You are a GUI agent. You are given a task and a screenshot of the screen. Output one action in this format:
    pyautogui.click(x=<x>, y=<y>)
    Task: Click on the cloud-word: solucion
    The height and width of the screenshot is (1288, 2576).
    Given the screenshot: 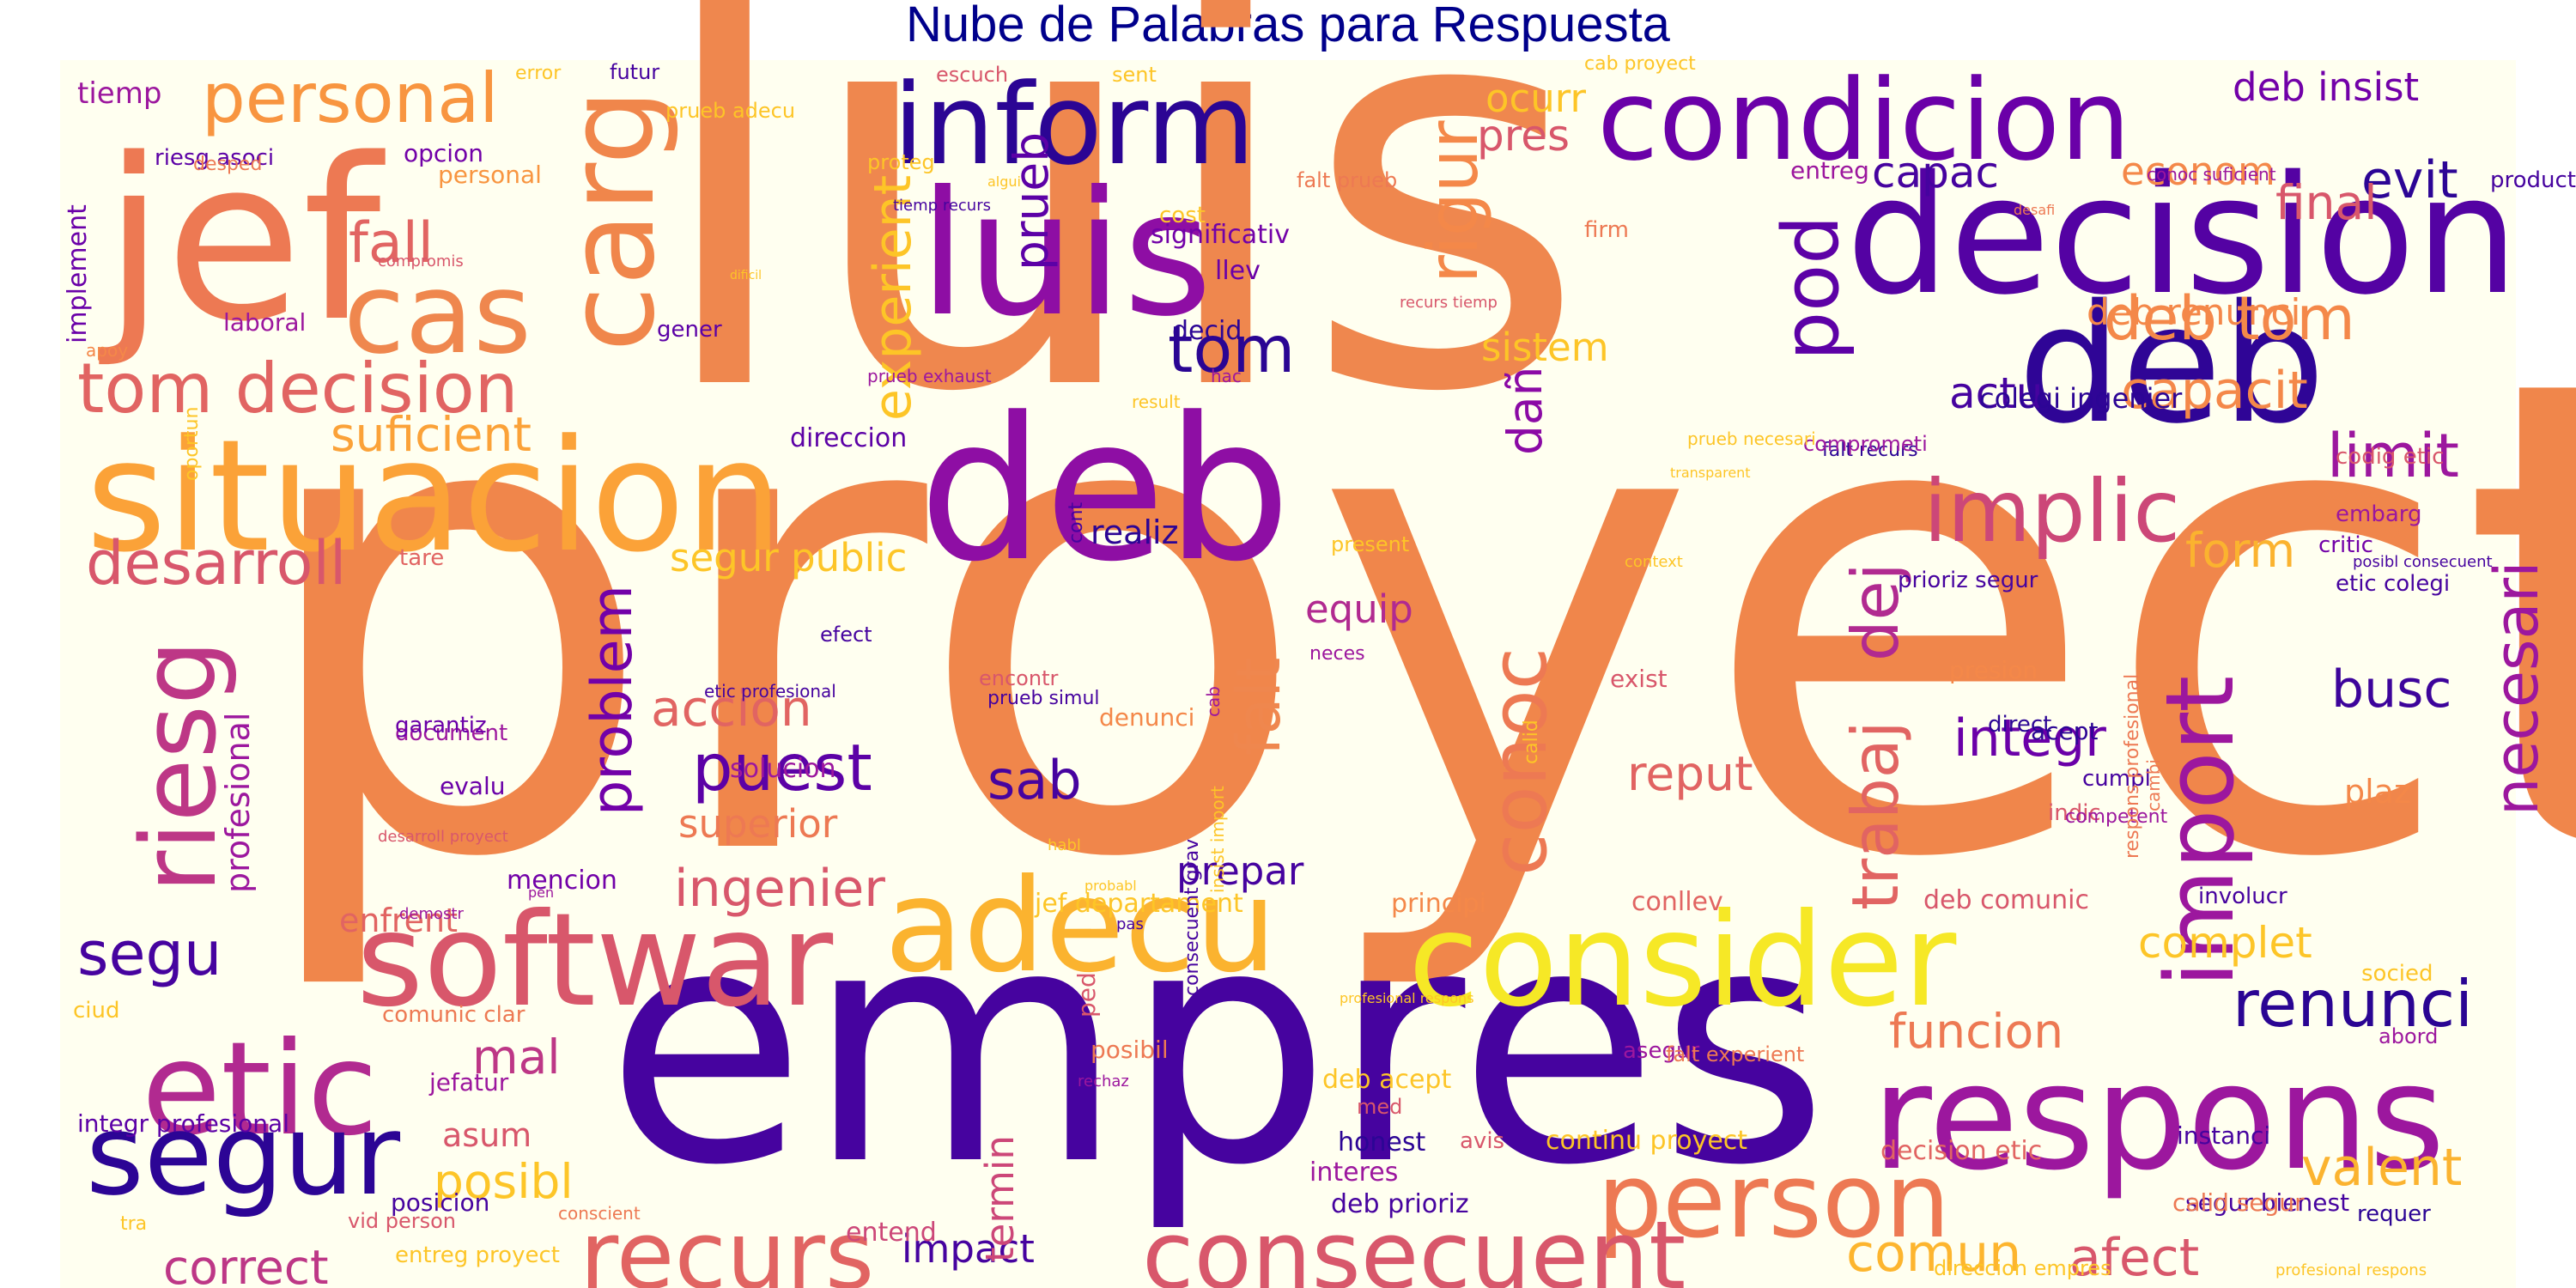 What is the action you would take?
    pyautogui.click(x=783, y=769)
    